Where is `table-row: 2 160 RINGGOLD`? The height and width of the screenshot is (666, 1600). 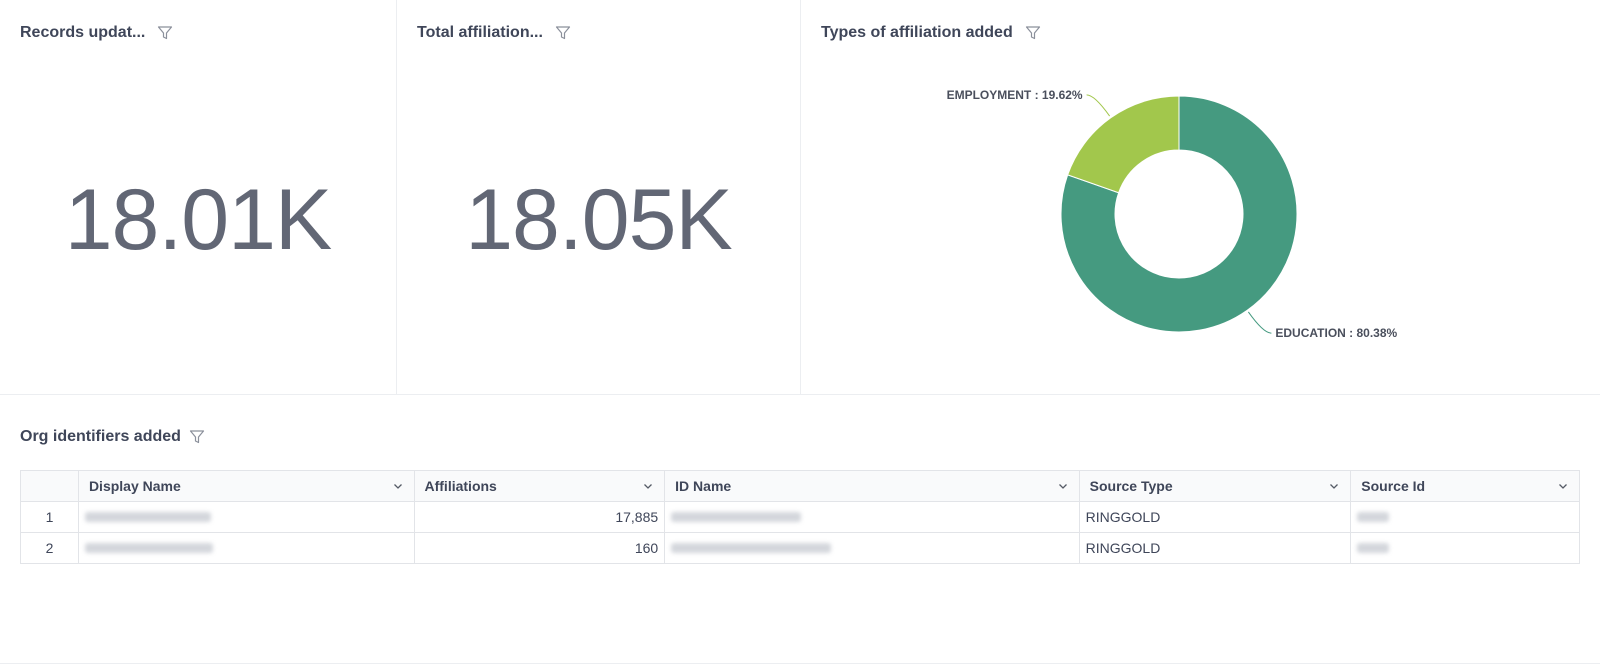 table-row: 2 160 RINGGOLD is located at coordinates (800, 547).